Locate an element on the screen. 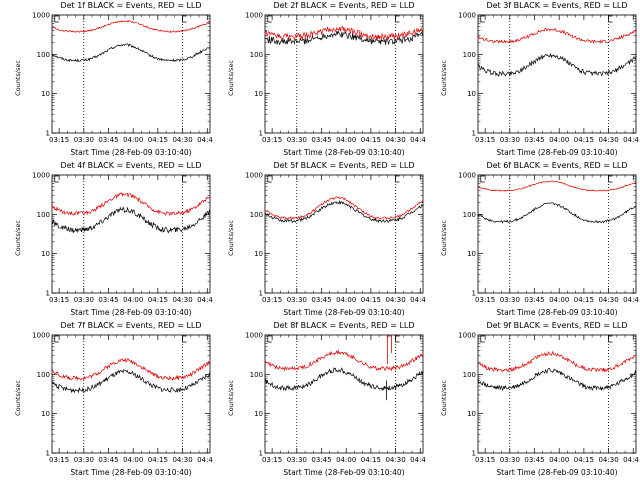 This screenshot has height=480, width=640. chart-title: Det 8f BLACK = Events, RED = LLD is located at coordinates (344, 325).